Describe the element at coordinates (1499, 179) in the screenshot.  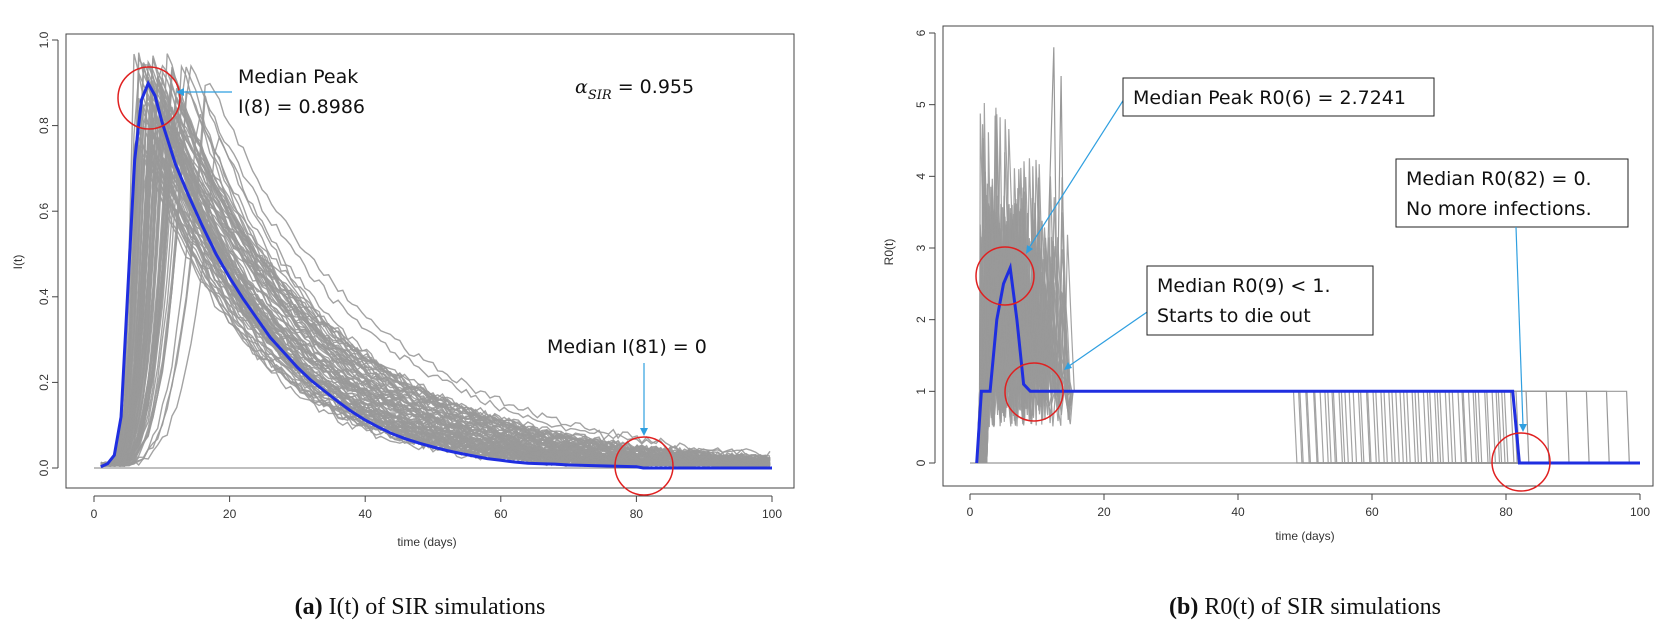
I see `panel-b-end-box-text-1: Median R0(82) = 0.` at that location.